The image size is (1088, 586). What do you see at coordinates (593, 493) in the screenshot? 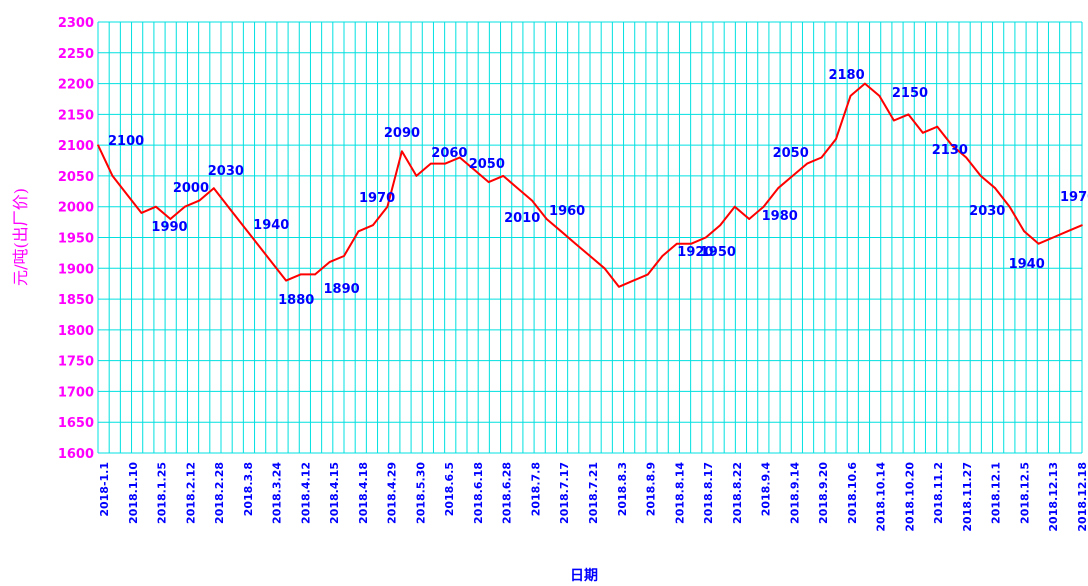
I see `x-tick-label: 2018.7.21` at bounding box center [593, 493].